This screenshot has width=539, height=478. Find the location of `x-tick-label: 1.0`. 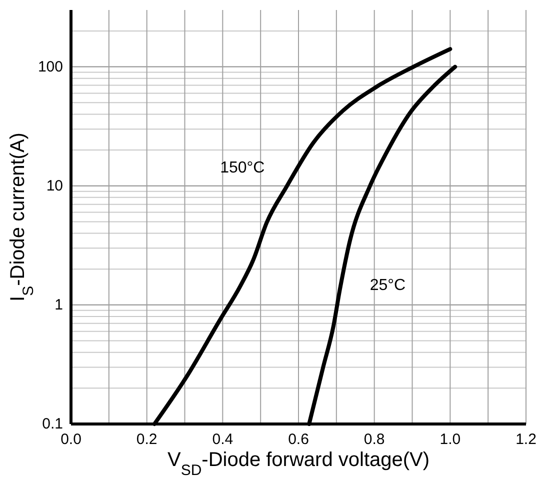

x-tick-label: 1.0 is located at coordinates (450, 439).